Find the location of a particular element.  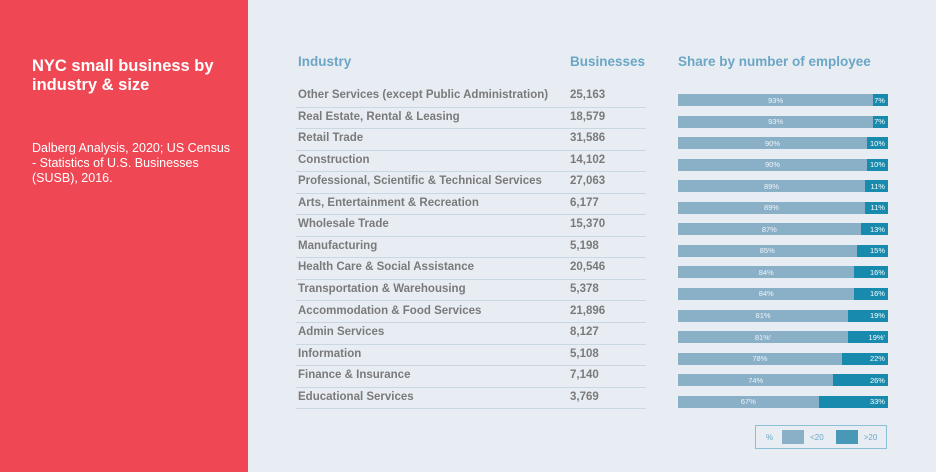

industry-name: Transportation & Warehousing is located at coordinates (382, 288).